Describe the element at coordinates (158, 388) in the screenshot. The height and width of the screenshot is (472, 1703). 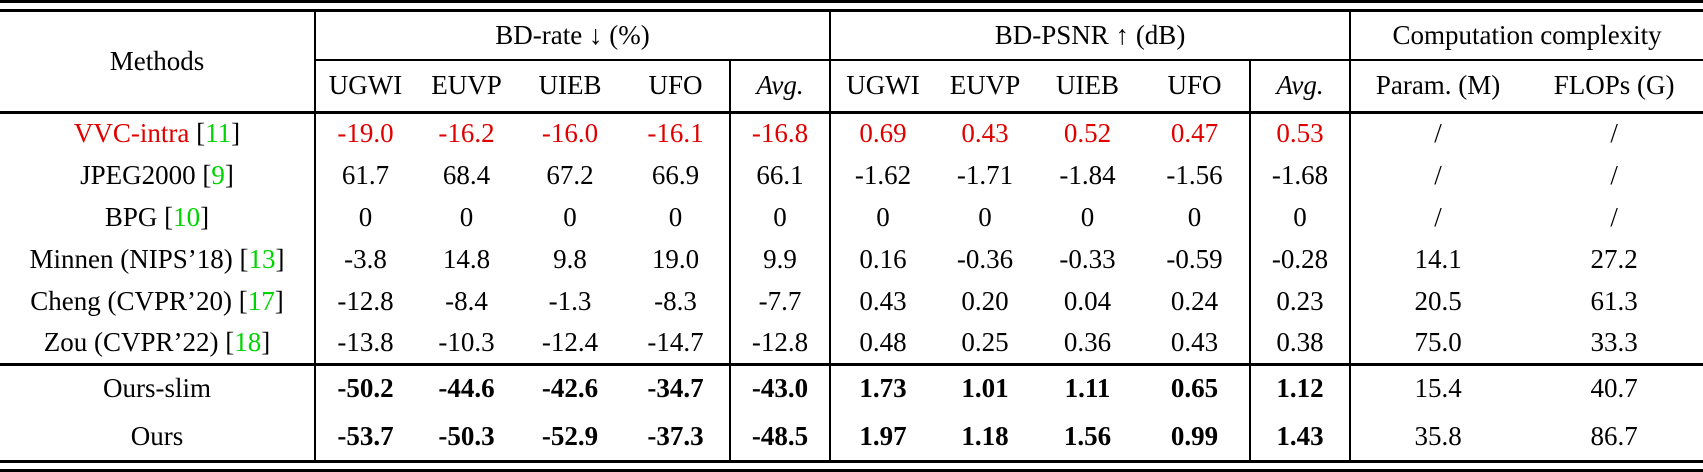
I see `method-cell: Ours-slim` at that location.